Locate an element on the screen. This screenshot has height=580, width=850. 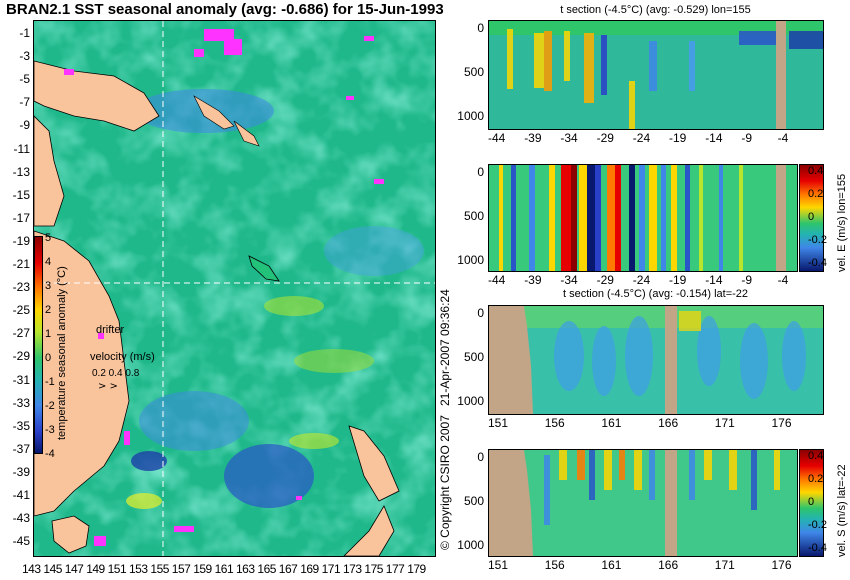
sst-colorbar is located at coordinates (38, 345).